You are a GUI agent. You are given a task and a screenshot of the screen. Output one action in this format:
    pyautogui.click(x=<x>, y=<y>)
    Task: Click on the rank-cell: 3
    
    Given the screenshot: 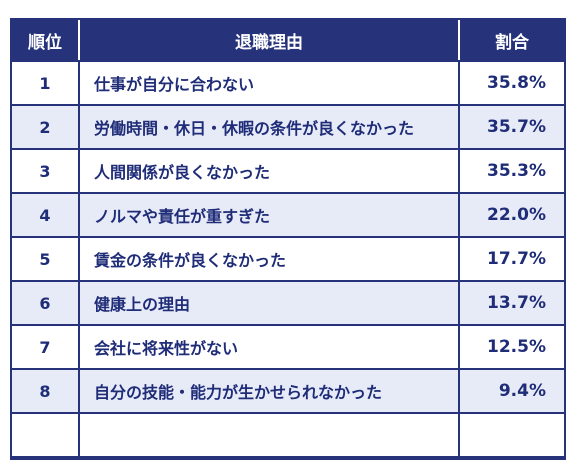 What is the action you would take?
    pyautogui.click(x=46, y=171)
    